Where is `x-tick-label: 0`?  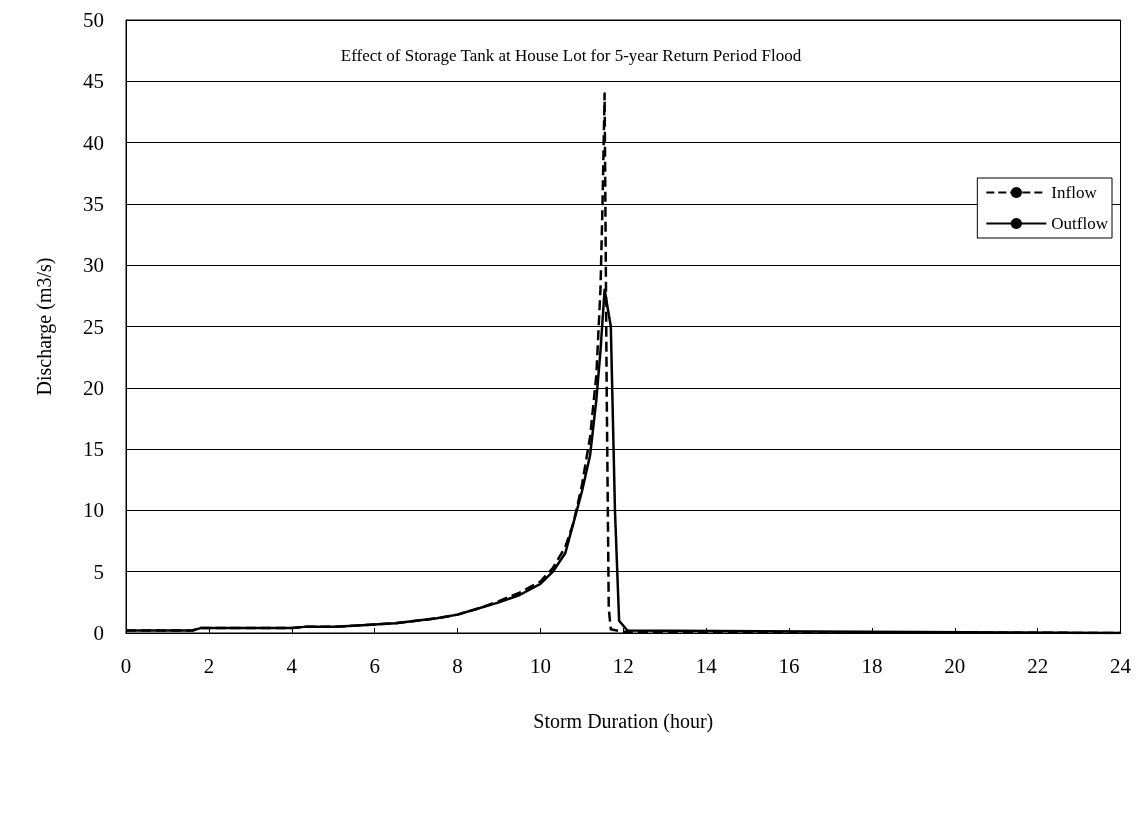
x-tick-label: 0 is located at coordinates (126, 665).